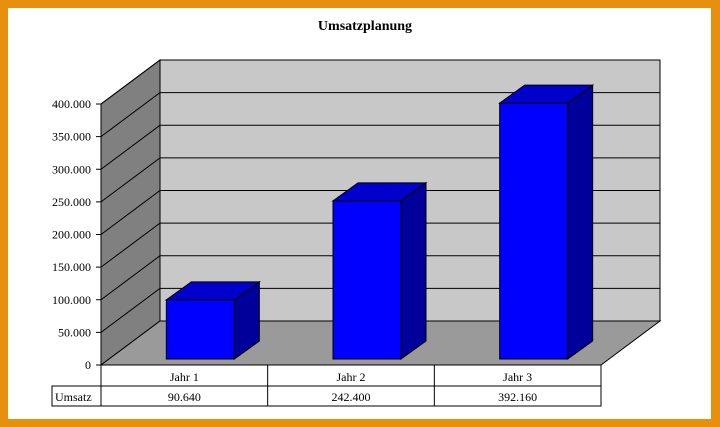 The height and width of the screenshot is (427, 720). Describe the element at coordinates (184, 377) in the screenshot. I see `x-category-label: Jahr 1` at that location.